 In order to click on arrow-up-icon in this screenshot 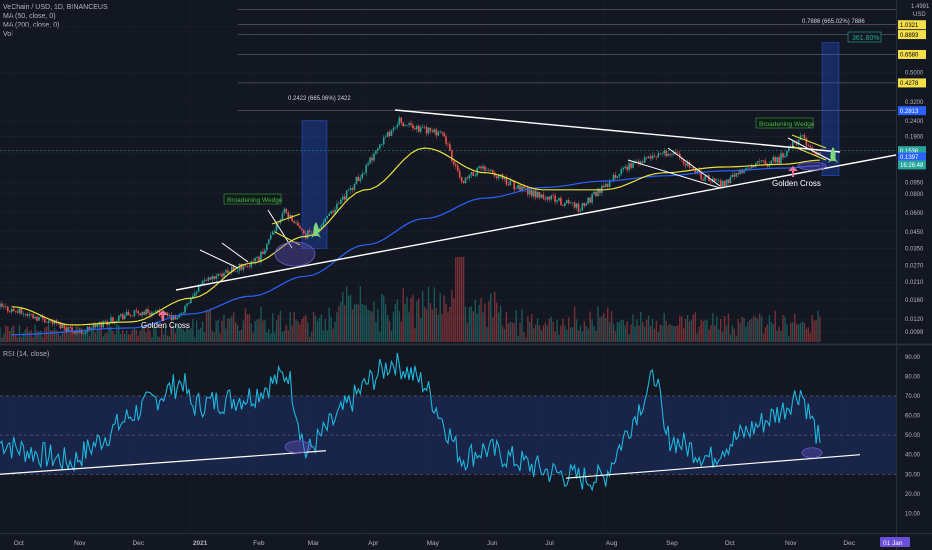, I will do `click(163, 315)`.